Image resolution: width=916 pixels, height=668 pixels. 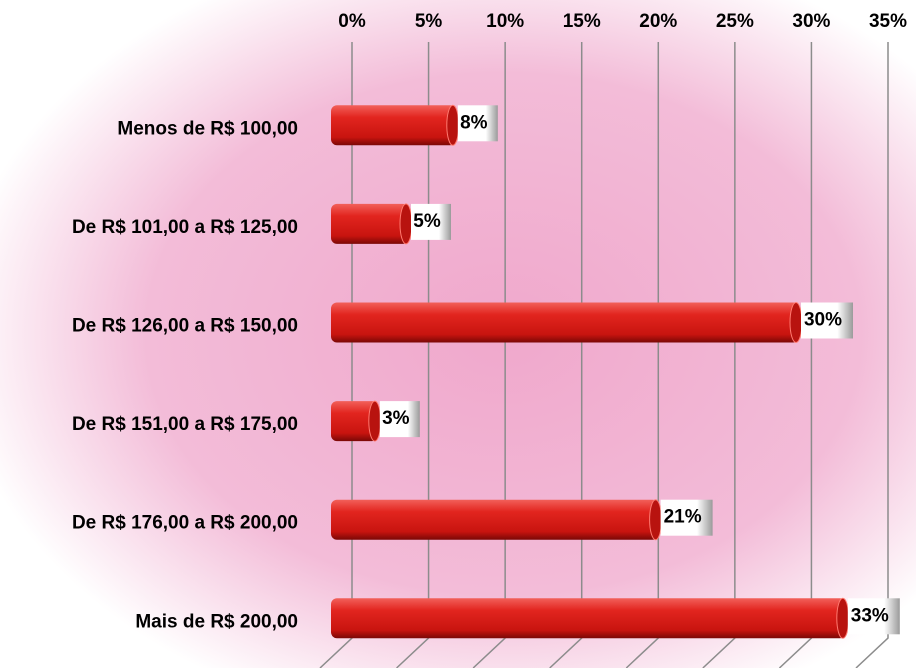 What do you see at coordinates (207, 128) in the screenshot?
I see `y-tick-label: Menos de R$ 100,00` at bounding box center [207, 128].